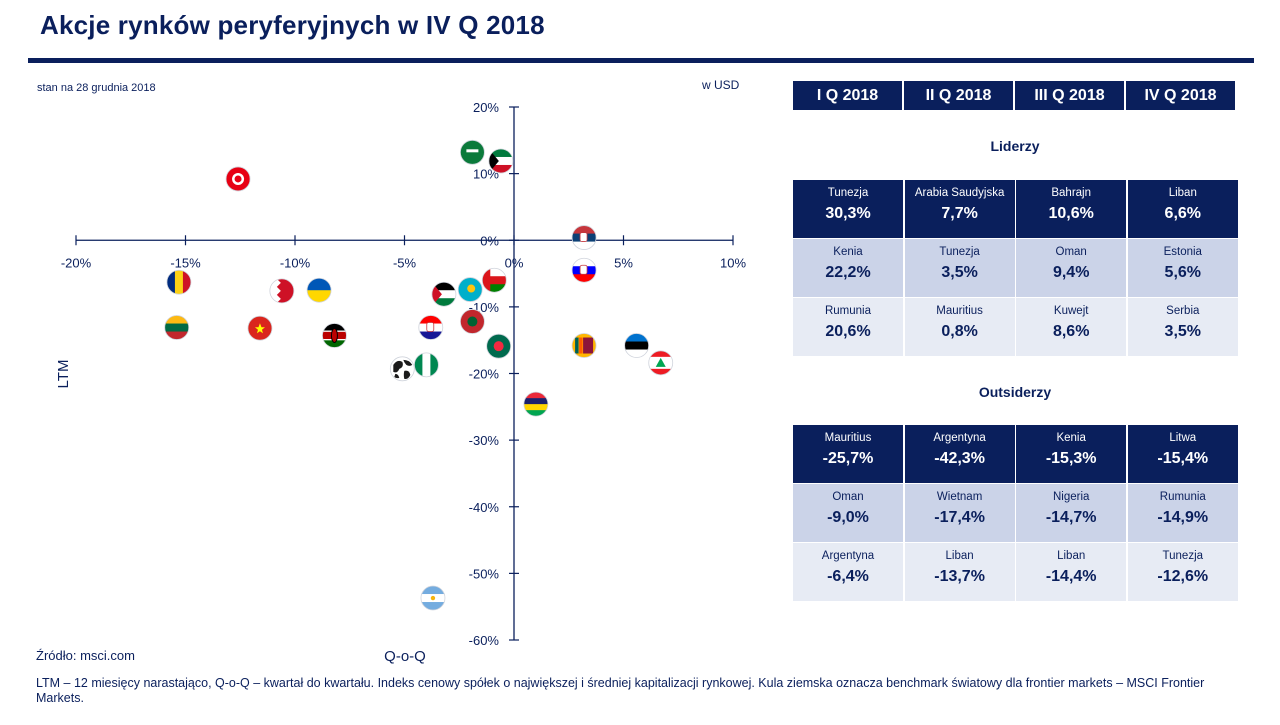 Image resolution: width=1280 pixels, height=725 pixels. What do you see at coordinates (1071, 518) in the screenshot?
I see `return-value: -14,7%` at bounding box center [1071, 518].